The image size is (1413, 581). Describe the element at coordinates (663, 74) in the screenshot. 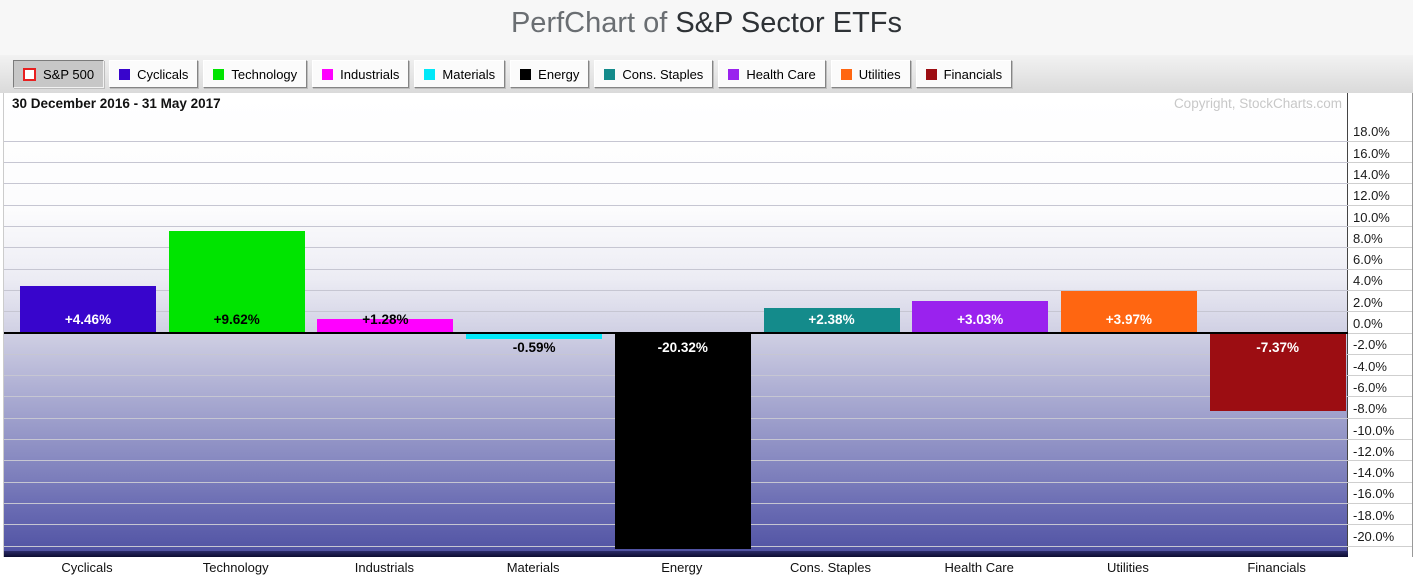

I see `legend-button-label: Cons. Staples` at that location.